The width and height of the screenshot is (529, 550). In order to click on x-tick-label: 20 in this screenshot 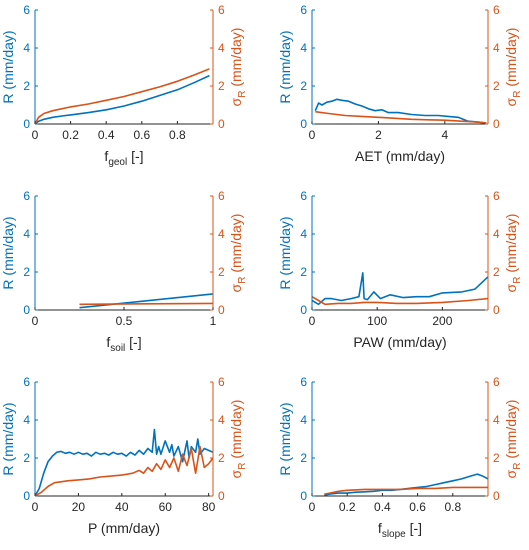, I will do `click(79, 507)`.